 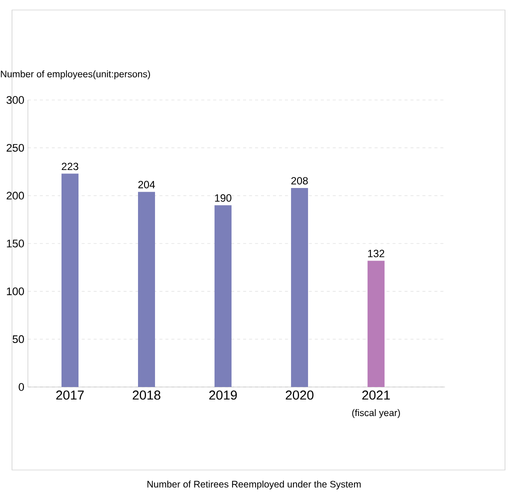 I want to click on x-tick-label: 2018, so click(x=146, y=395).